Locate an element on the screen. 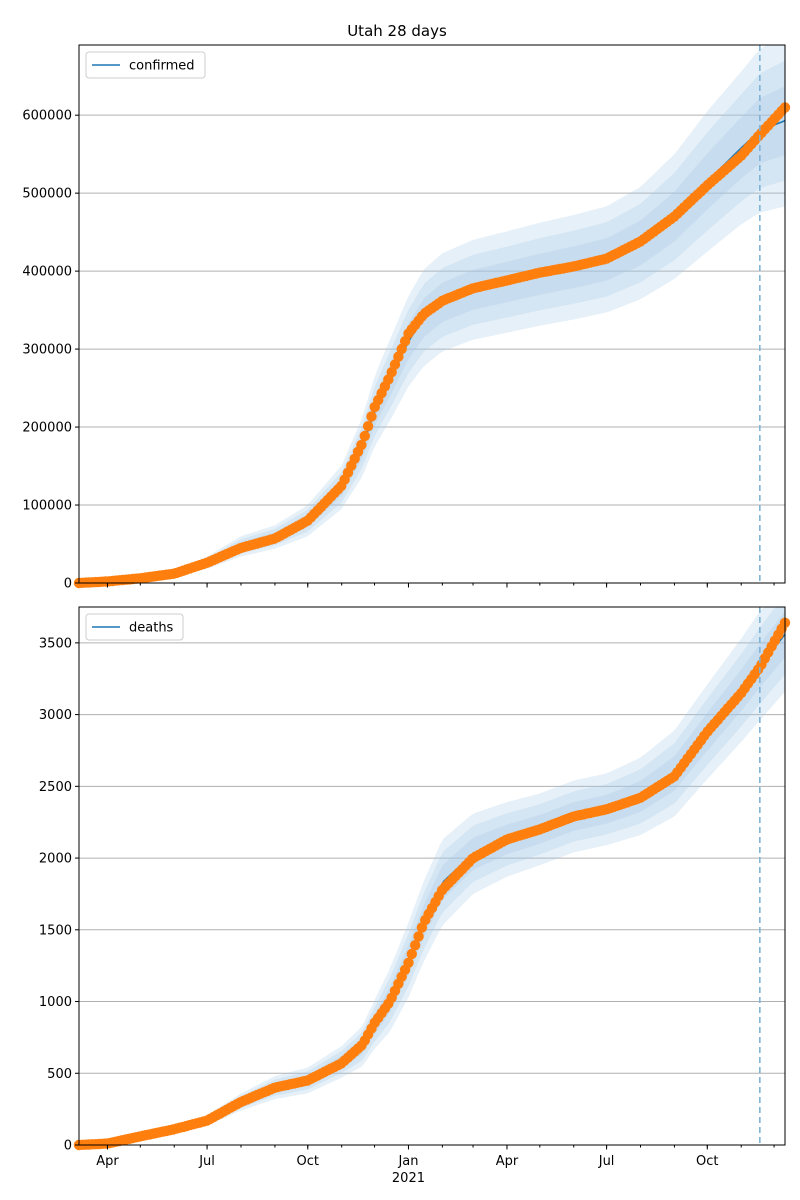  deaths-ytick-label: 3000 is located at coordinates (55, 715).